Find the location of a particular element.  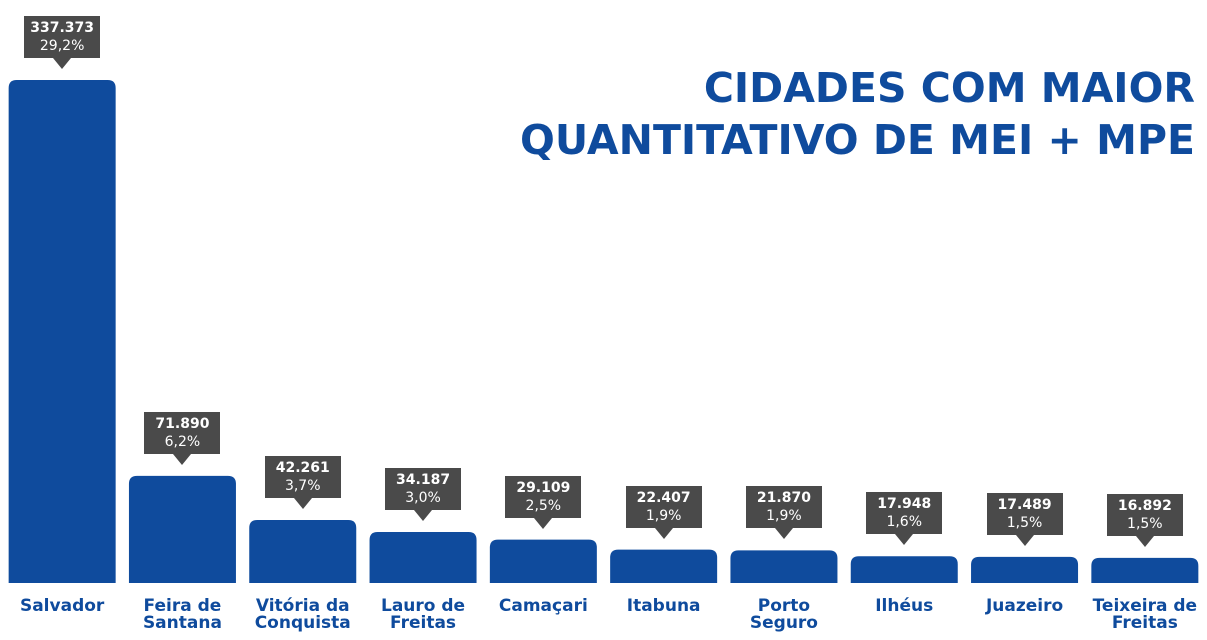

x-tick-label: Juazeiro is located at coordinates (1024, 606).